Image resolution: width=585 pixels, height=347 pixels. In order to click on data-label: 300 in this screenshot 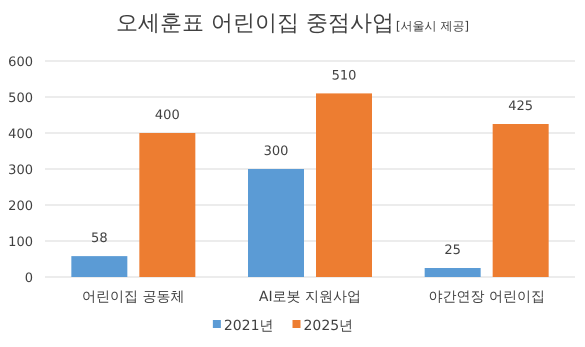, I will do `click(276, 151)`.